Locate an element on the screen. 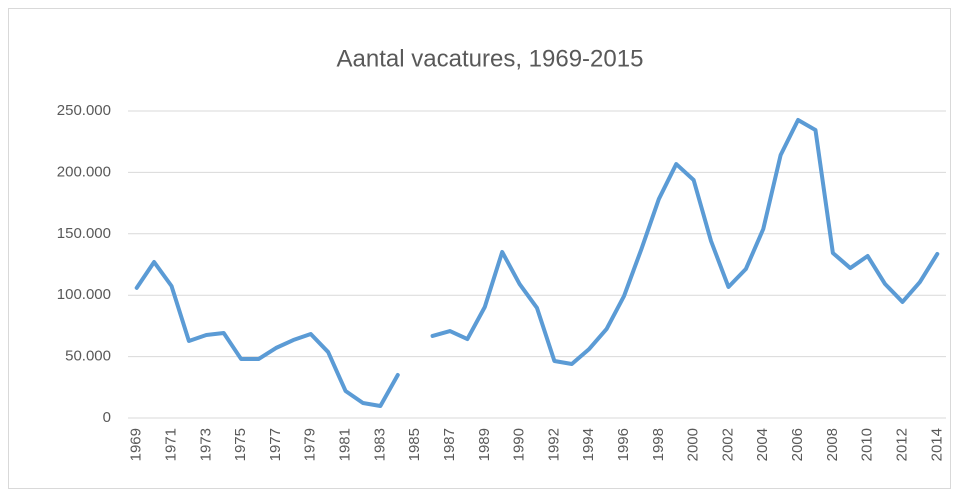 Image resolution: width=959 pixels, height=493 pixels. y-tick-label: 200.000 is located at coordinates (84, 171).